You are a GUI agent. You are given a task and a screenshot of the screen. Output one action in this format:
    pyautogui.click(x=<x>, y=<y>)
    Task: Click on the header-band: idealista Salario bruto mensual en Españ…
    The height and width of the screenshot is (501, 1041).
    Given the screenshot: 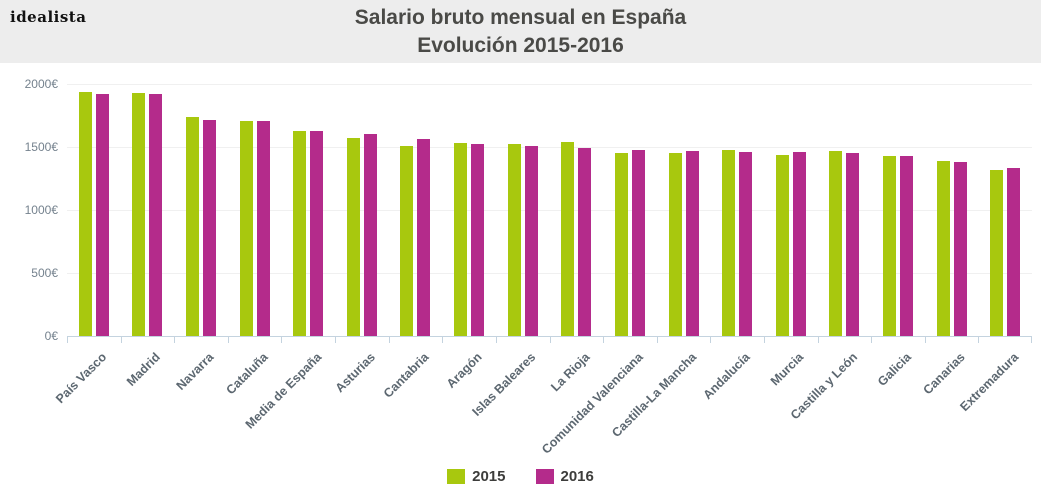 What is the action you would take?
    pyautogui.click(x=520, y=31)
    